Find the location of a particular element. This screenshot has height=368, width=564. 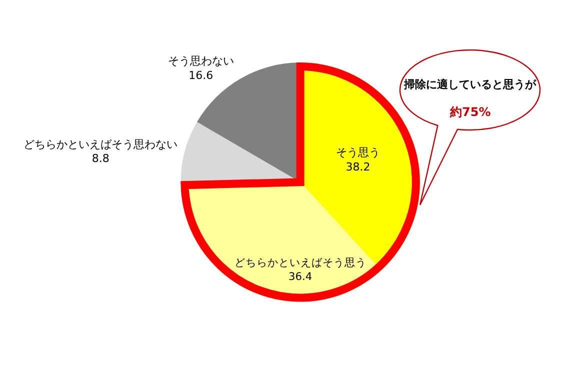

slice-label: どちらかといえばそう思わない is located at coordinates (101, 144).